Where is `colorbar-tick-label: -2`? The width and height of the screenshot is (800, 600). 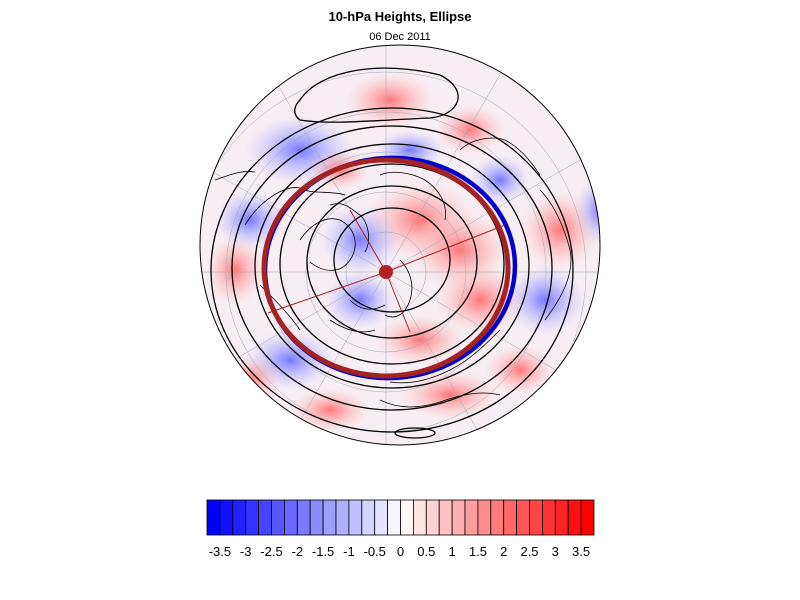 colorbar-tick-label: -2 is located at coordinates (297, 551).